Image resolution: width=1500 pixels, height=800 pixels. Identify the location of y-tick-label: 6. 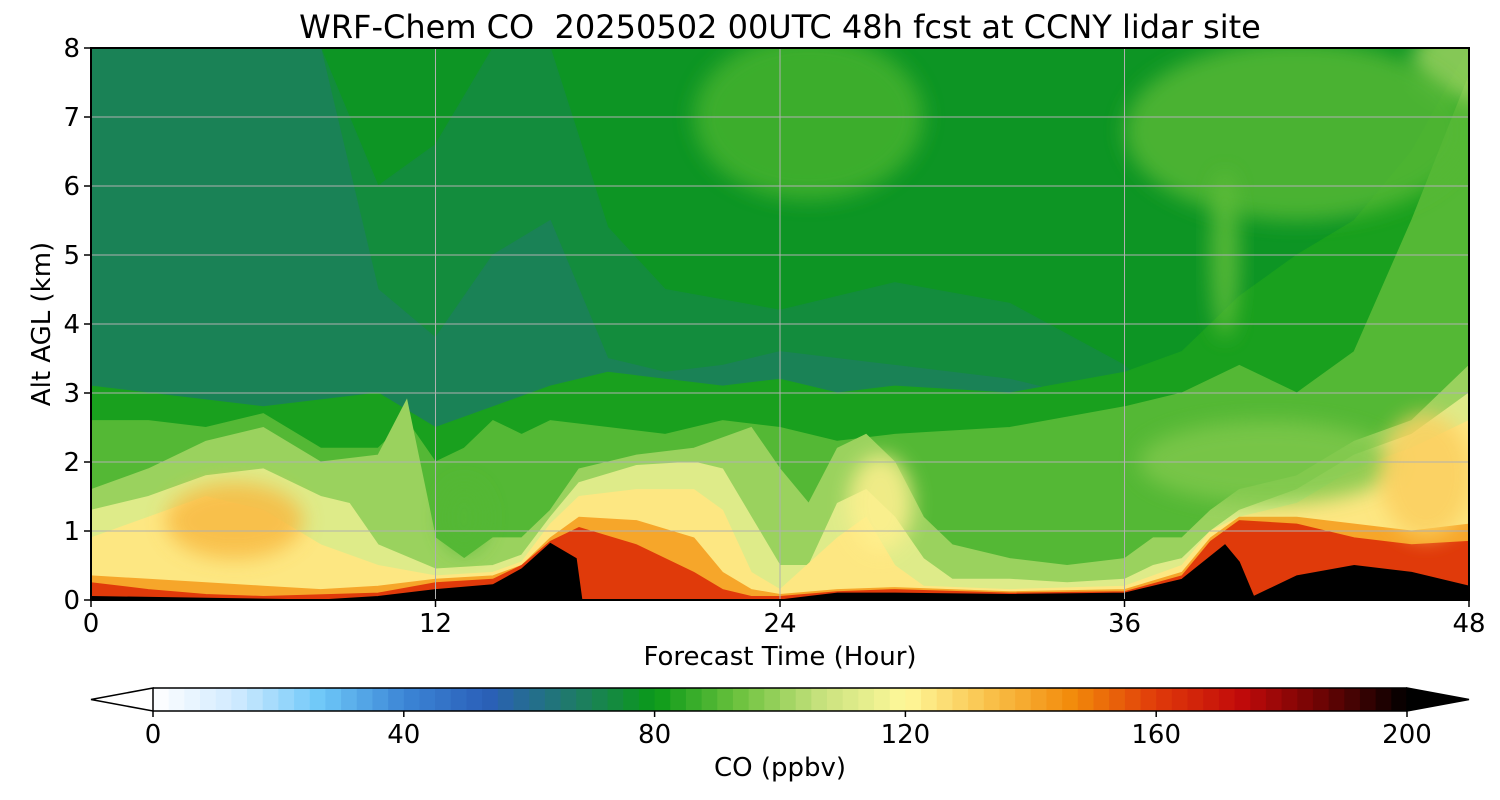
(71, 187).